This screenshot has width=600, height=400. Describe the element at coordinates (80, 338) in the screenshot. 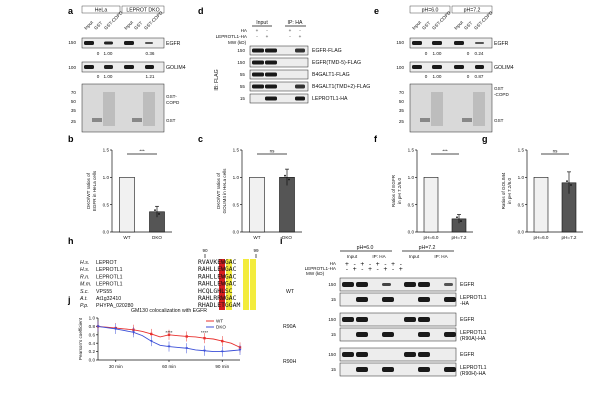

I see `y-axis-label: Pearson's coefficient` at that location.